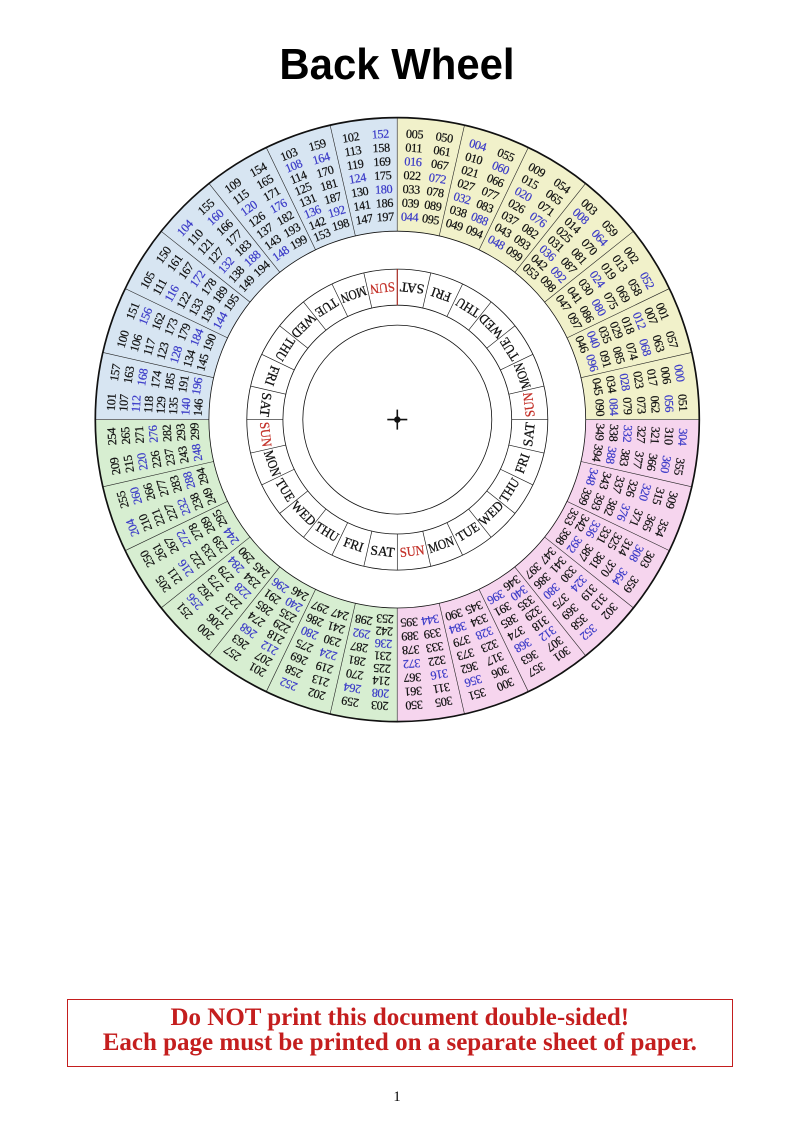  Describe the element at coordinates (458, 211) in the screenshot. I see `svg-text: 038` at that location.